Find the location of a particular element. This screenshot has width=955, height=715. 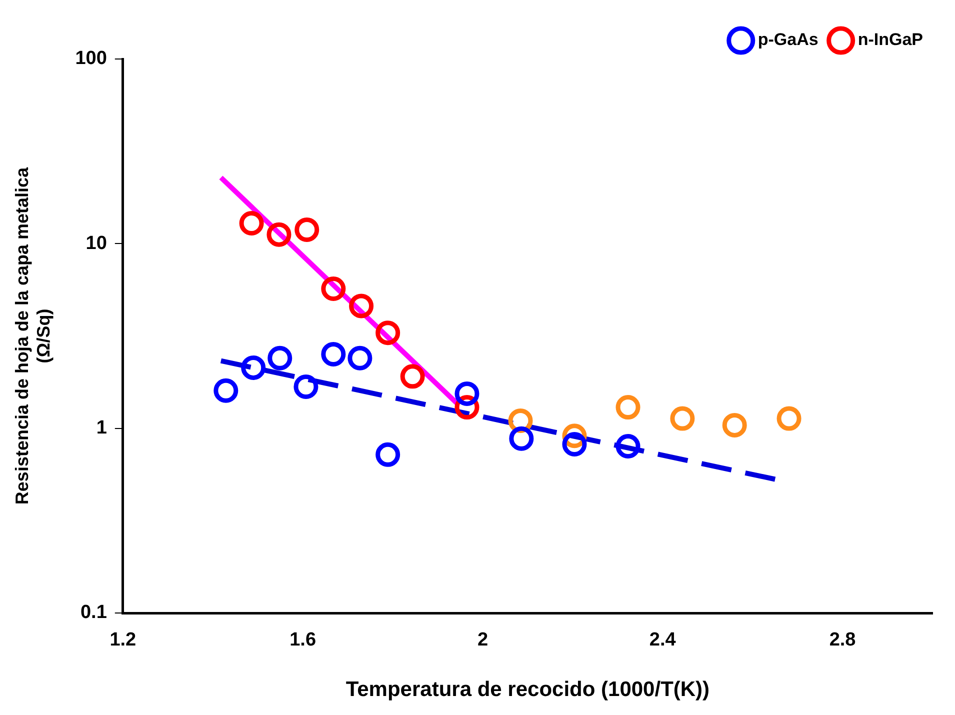

y-tick-label: 0.1 is located at coordinates (94, 613).